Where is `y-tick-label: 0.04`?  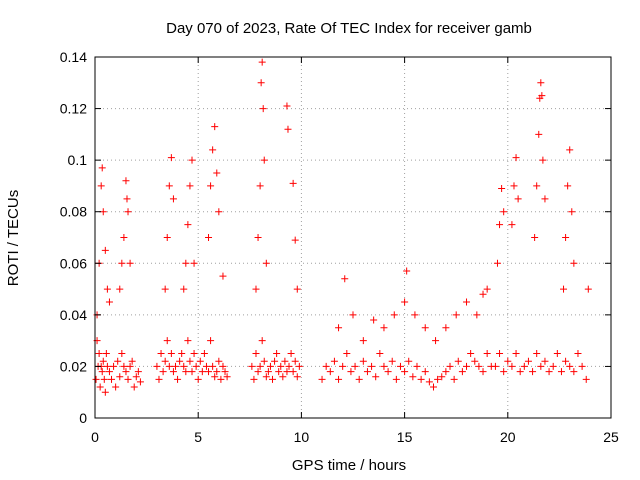 y-tick-label: 0.04 is located at coordinates (73, 315).